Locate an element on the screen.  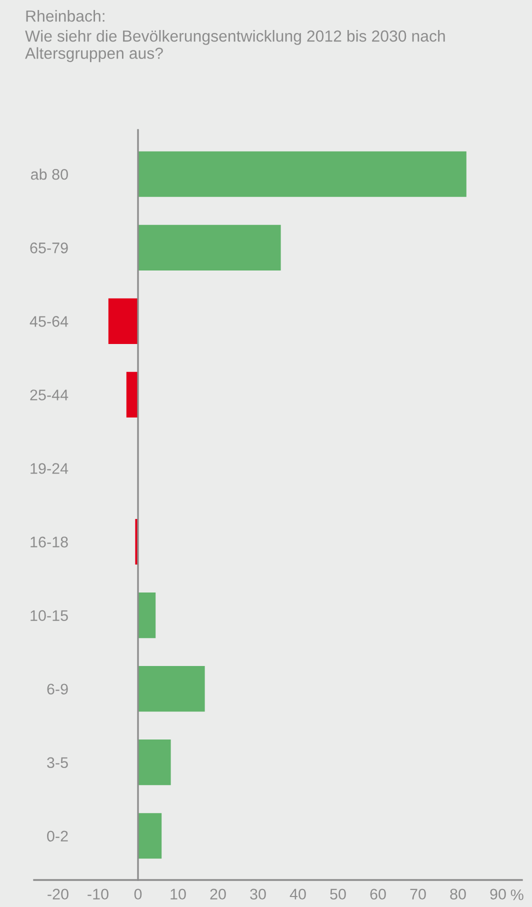
x-tick-label: 10 is located at coordinates (178, 894).